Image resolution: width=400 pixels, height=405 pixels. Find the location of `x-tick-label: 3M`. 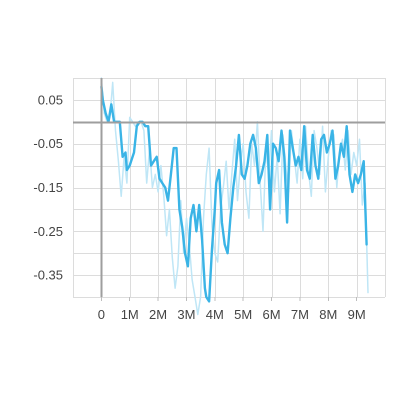

x-tick-label: 3M is located at coordinates (186, 314).